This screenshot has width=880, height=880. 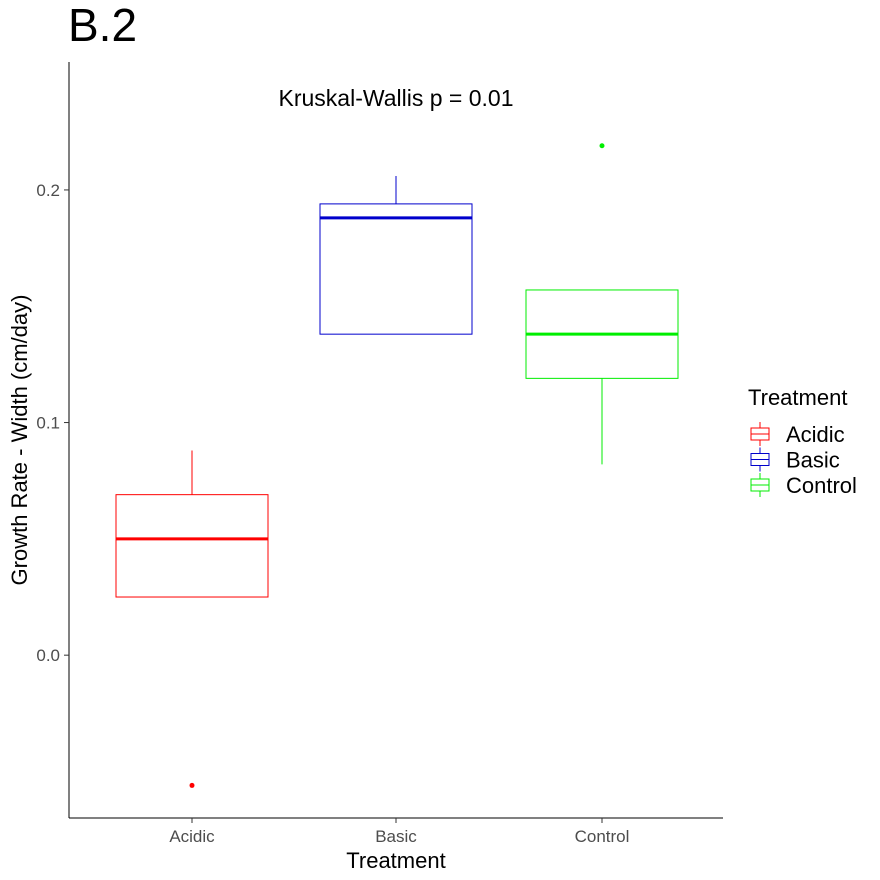 What do you see at coordinates (395, 860) in the screenshot?
I see `x-axis-title: Treatment` at bounding box center [395, 860].